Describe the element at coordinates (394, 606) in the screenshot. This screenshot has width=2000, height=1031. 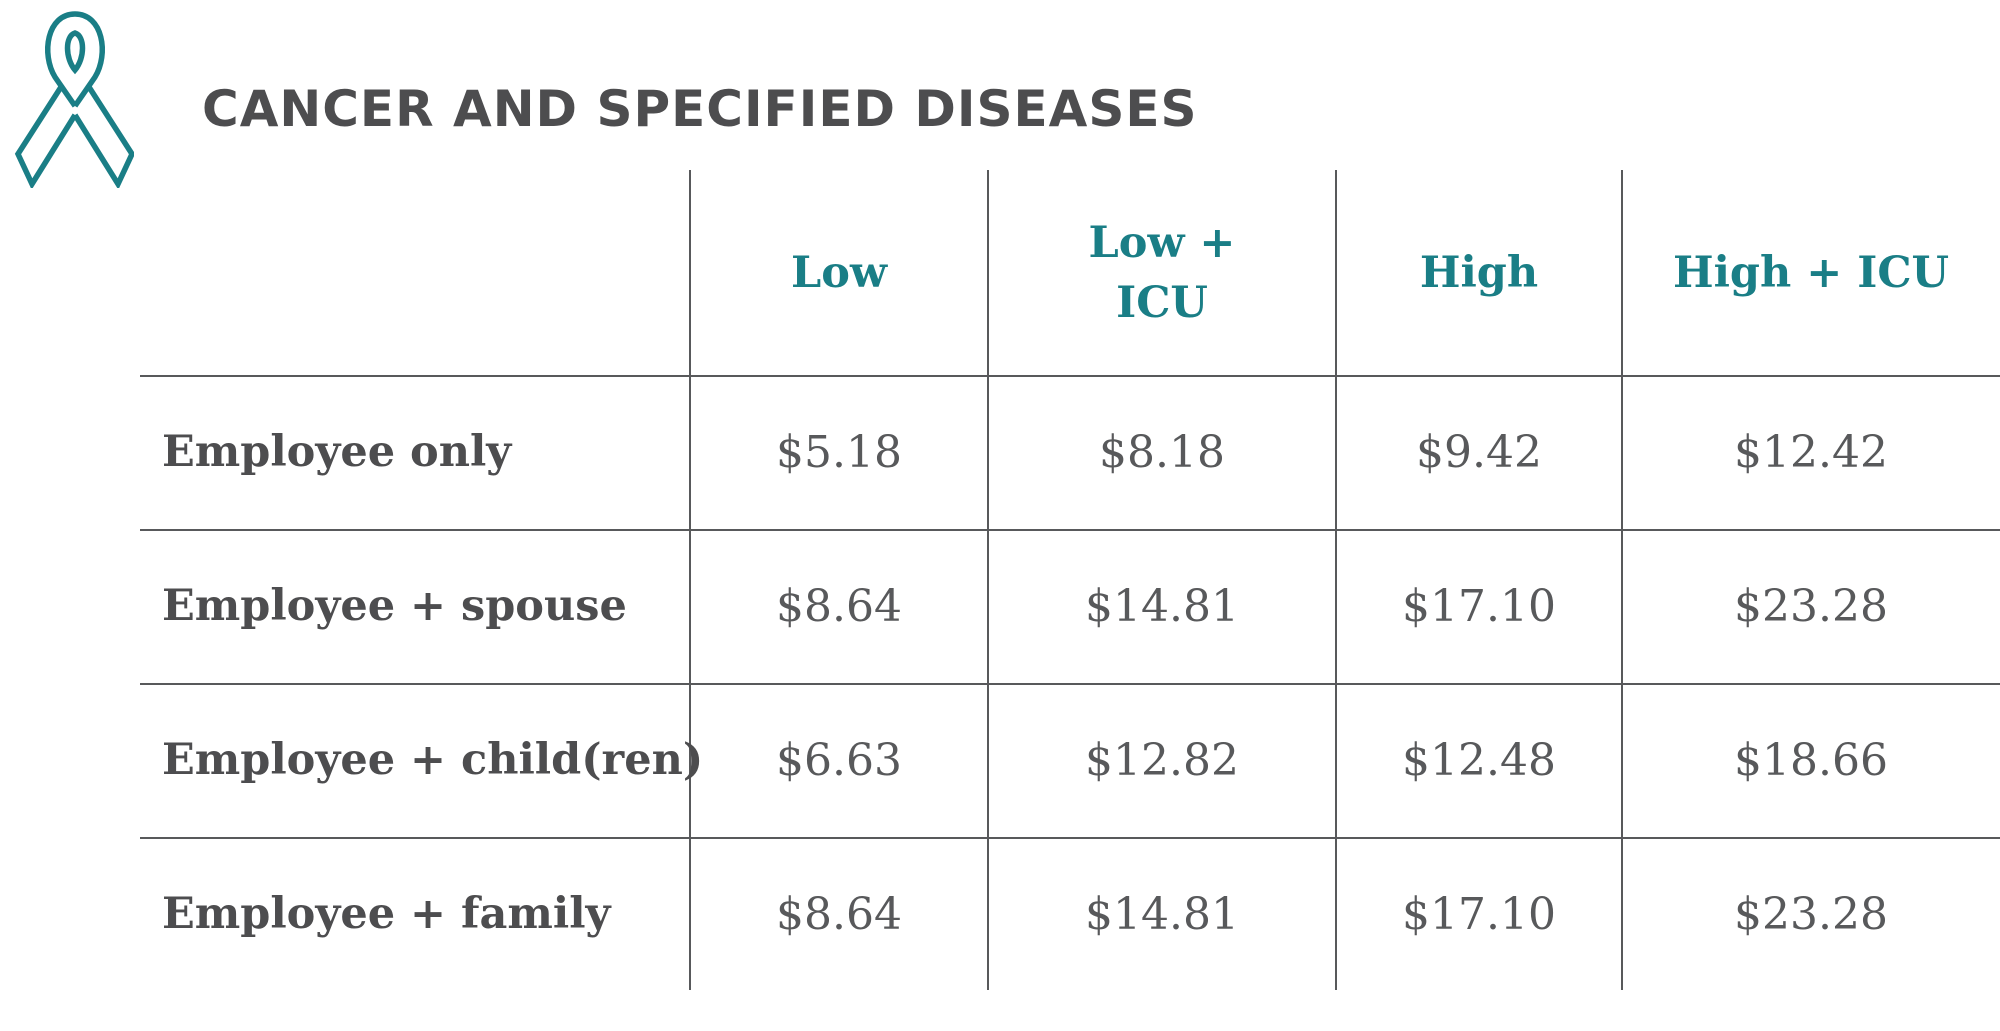
I see `row-label-employee-spouse: Employee + spouse` at that location.